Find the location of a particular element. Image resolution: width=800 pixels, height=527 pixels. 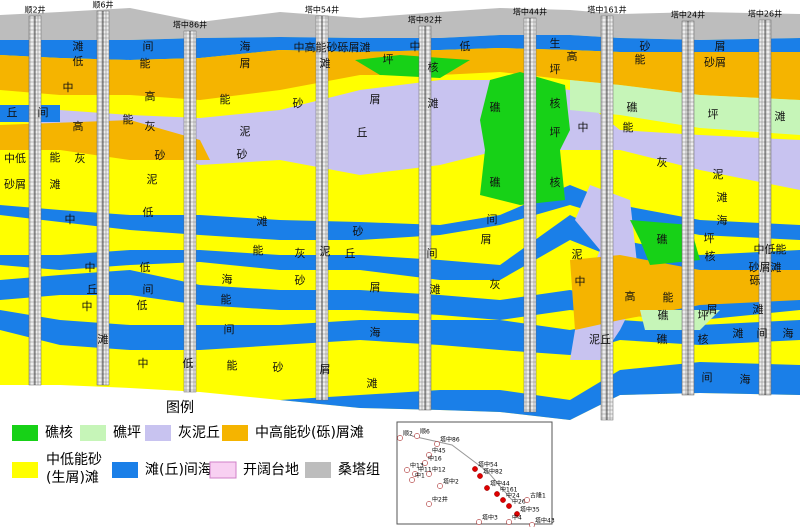

map-label: 古隆1 is located at coordinates (538, 496).